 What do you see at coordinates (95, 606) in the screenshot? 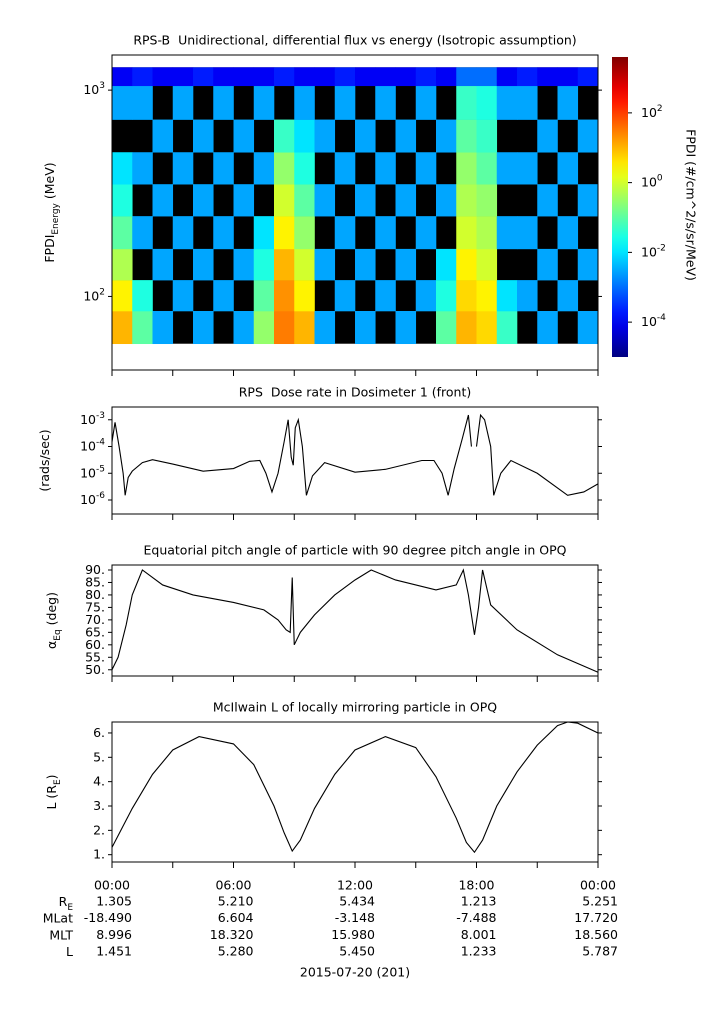
I see `y-tick-label-base: 75.` at bounding box center [95, 606].